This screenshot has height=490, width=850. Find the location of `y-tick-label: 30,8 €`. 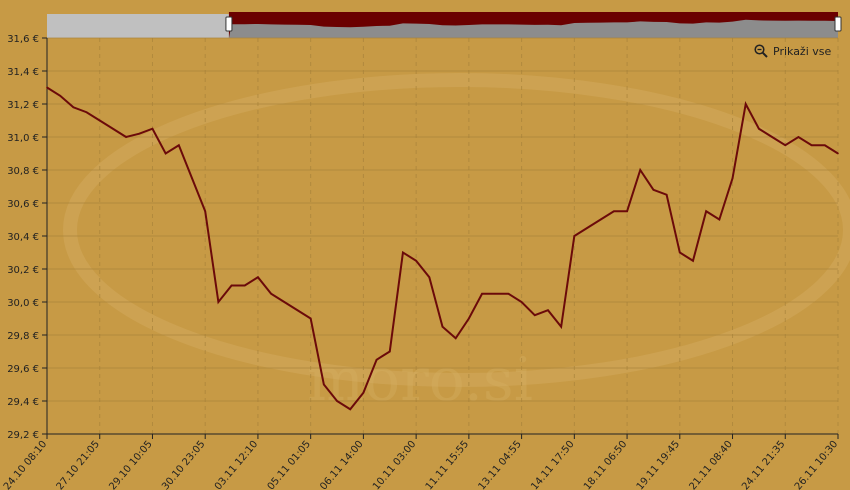

y-tick-label: 30,8 € is located at coordinates (23, 171).